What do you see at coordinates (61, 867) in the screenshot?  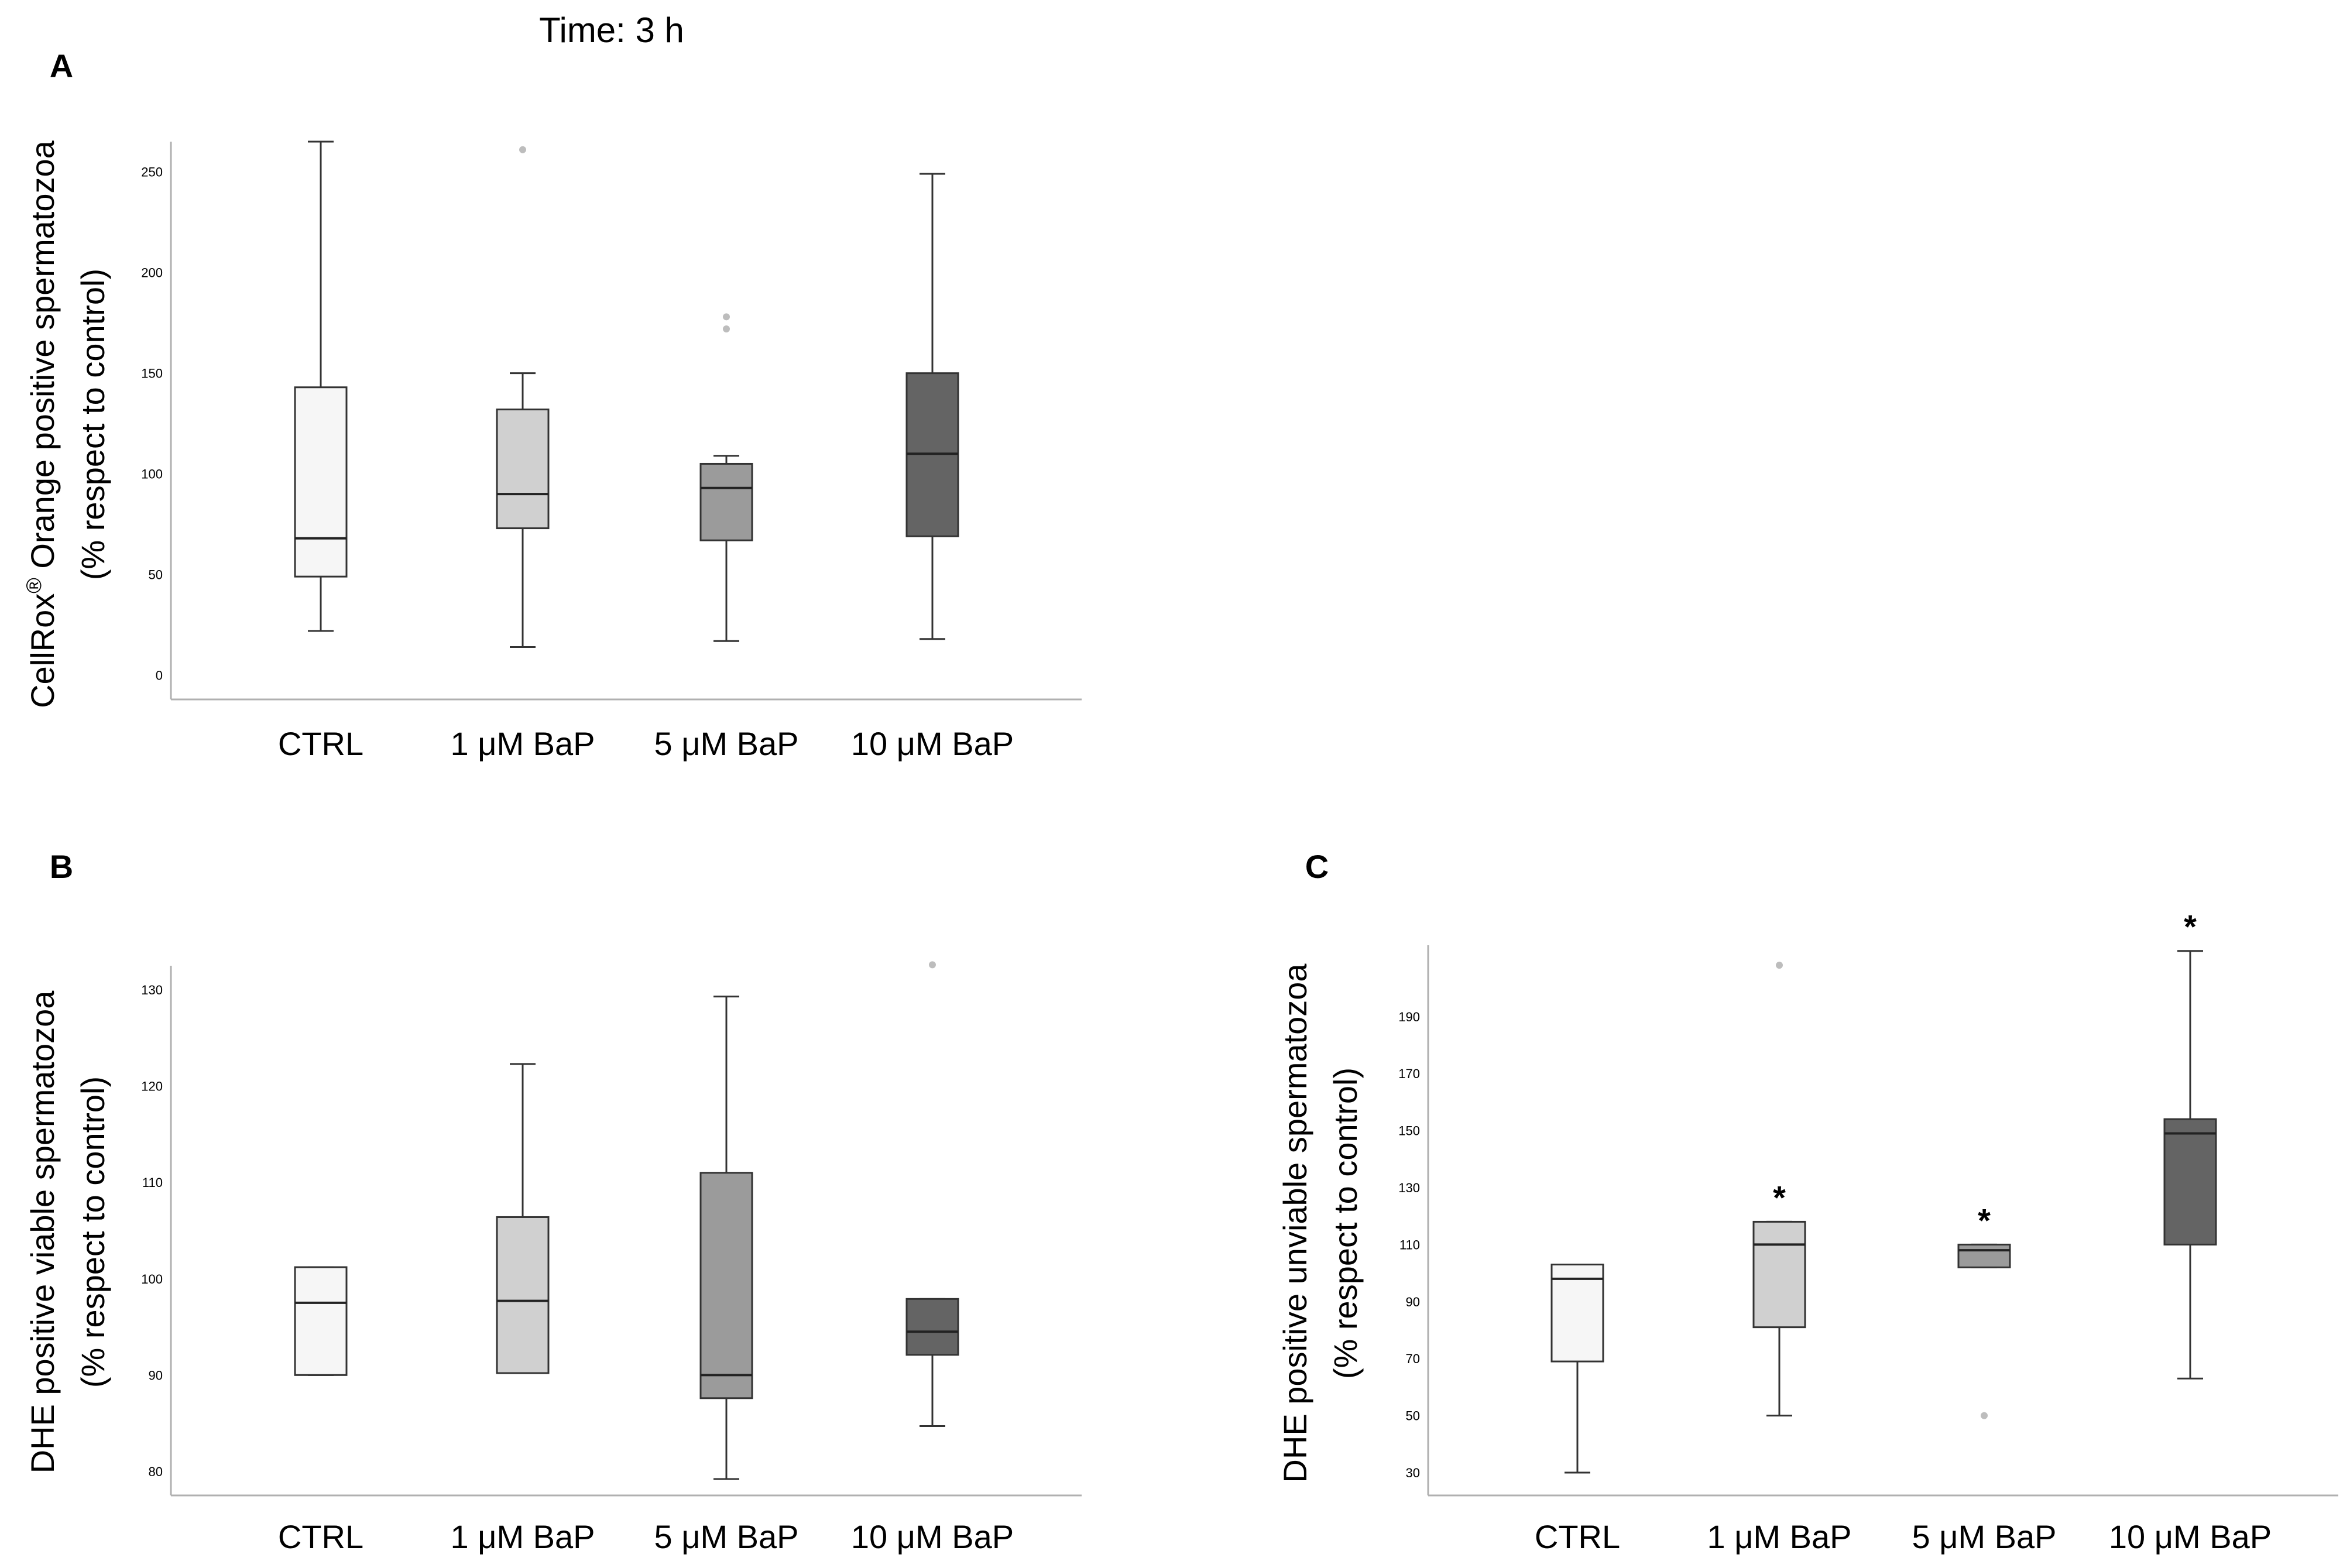 I see `panel-label: B` at bounding box center [61, 867].